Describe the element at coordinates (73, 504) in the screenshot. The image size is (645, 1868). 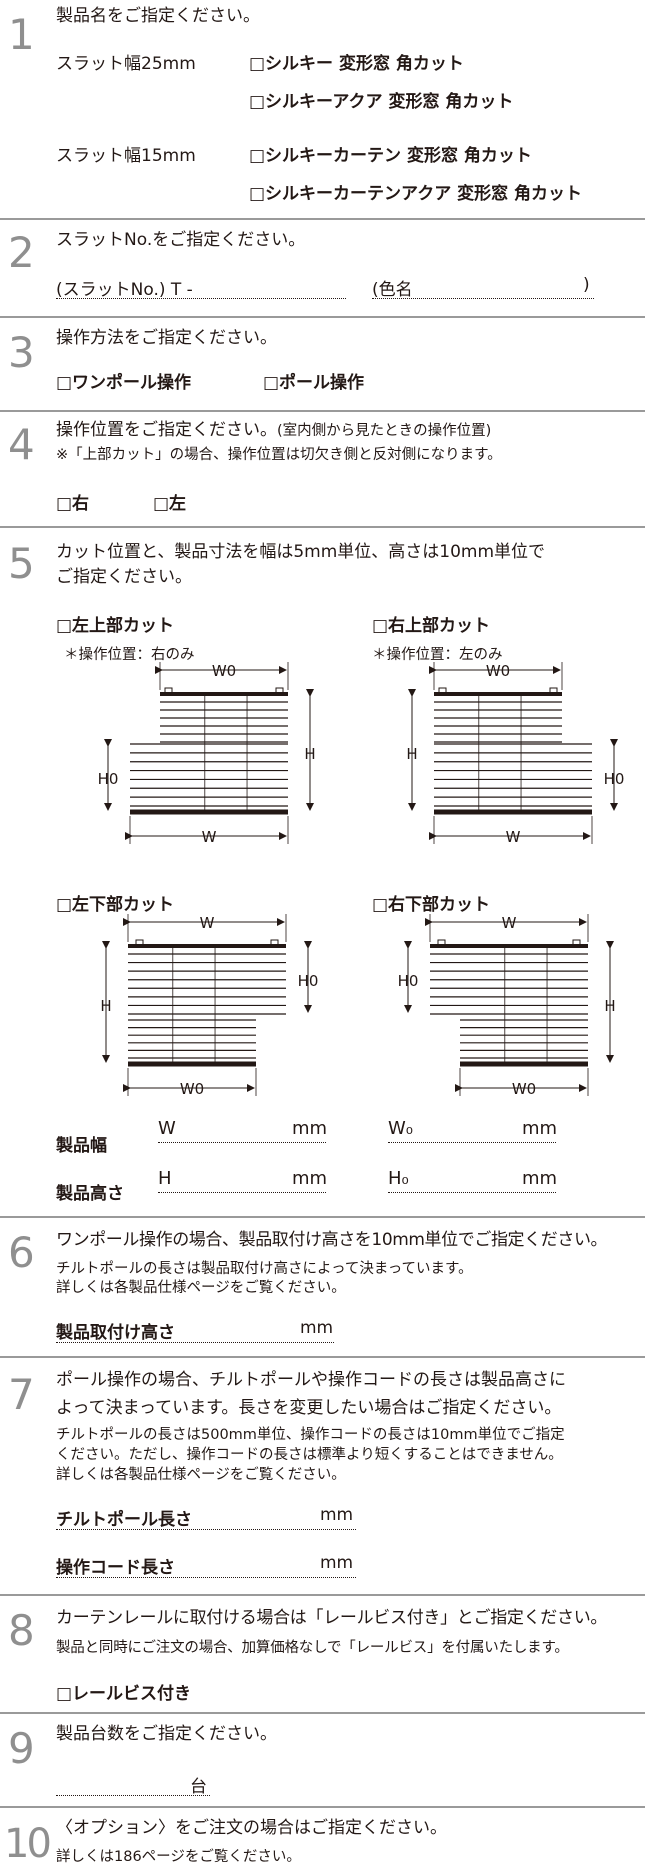
I see `checkbox-right: □右` at that location.